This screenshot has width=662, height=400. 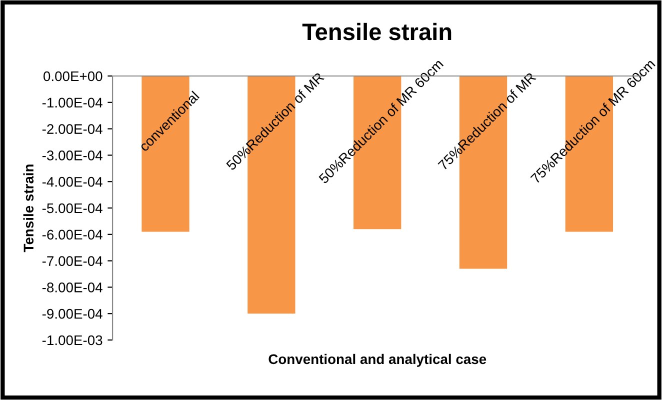 I want to click on y-tick-label: -1.00E-04, so click(x=72, y=103).